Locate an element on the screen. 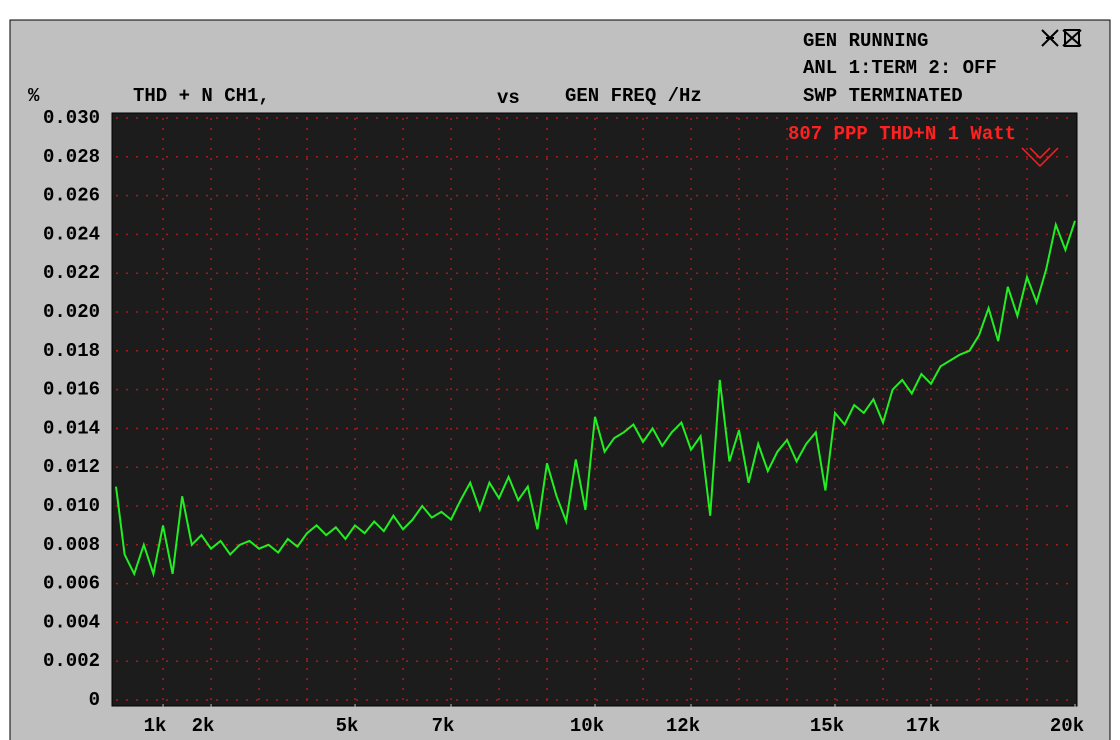 The image size is (1120, 740). y-tick-label: 0.026 is located at coordinates (71, 196).